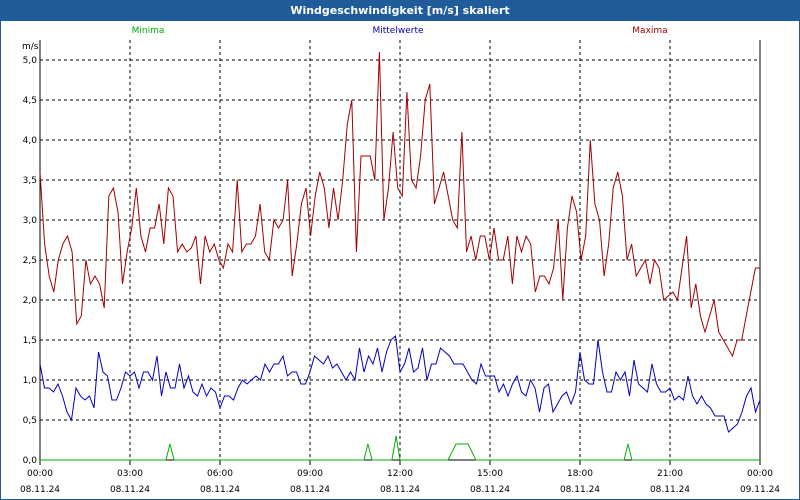 Image resolution: width=800 pixels, height=500 pixels. Describe the element at coordinates (30, 461) in the screenshot. I see `y-tick-label: 0,0` at that location.